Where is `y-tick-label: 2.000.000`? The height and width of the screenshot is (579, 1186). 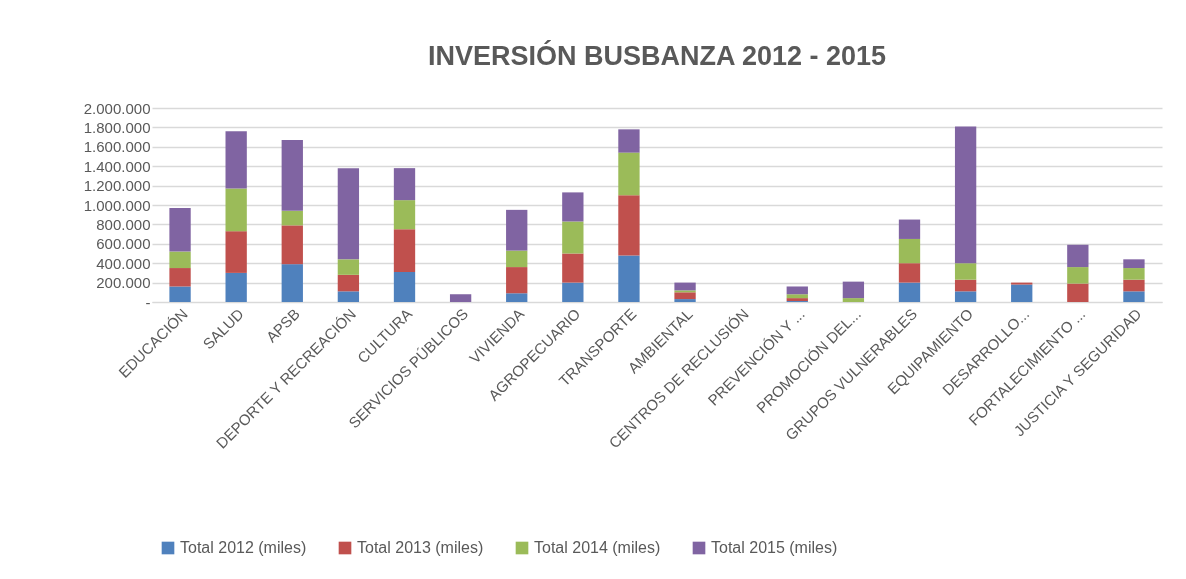 y-tick-label: 2.000.000 is located at coordinates (117, 108).